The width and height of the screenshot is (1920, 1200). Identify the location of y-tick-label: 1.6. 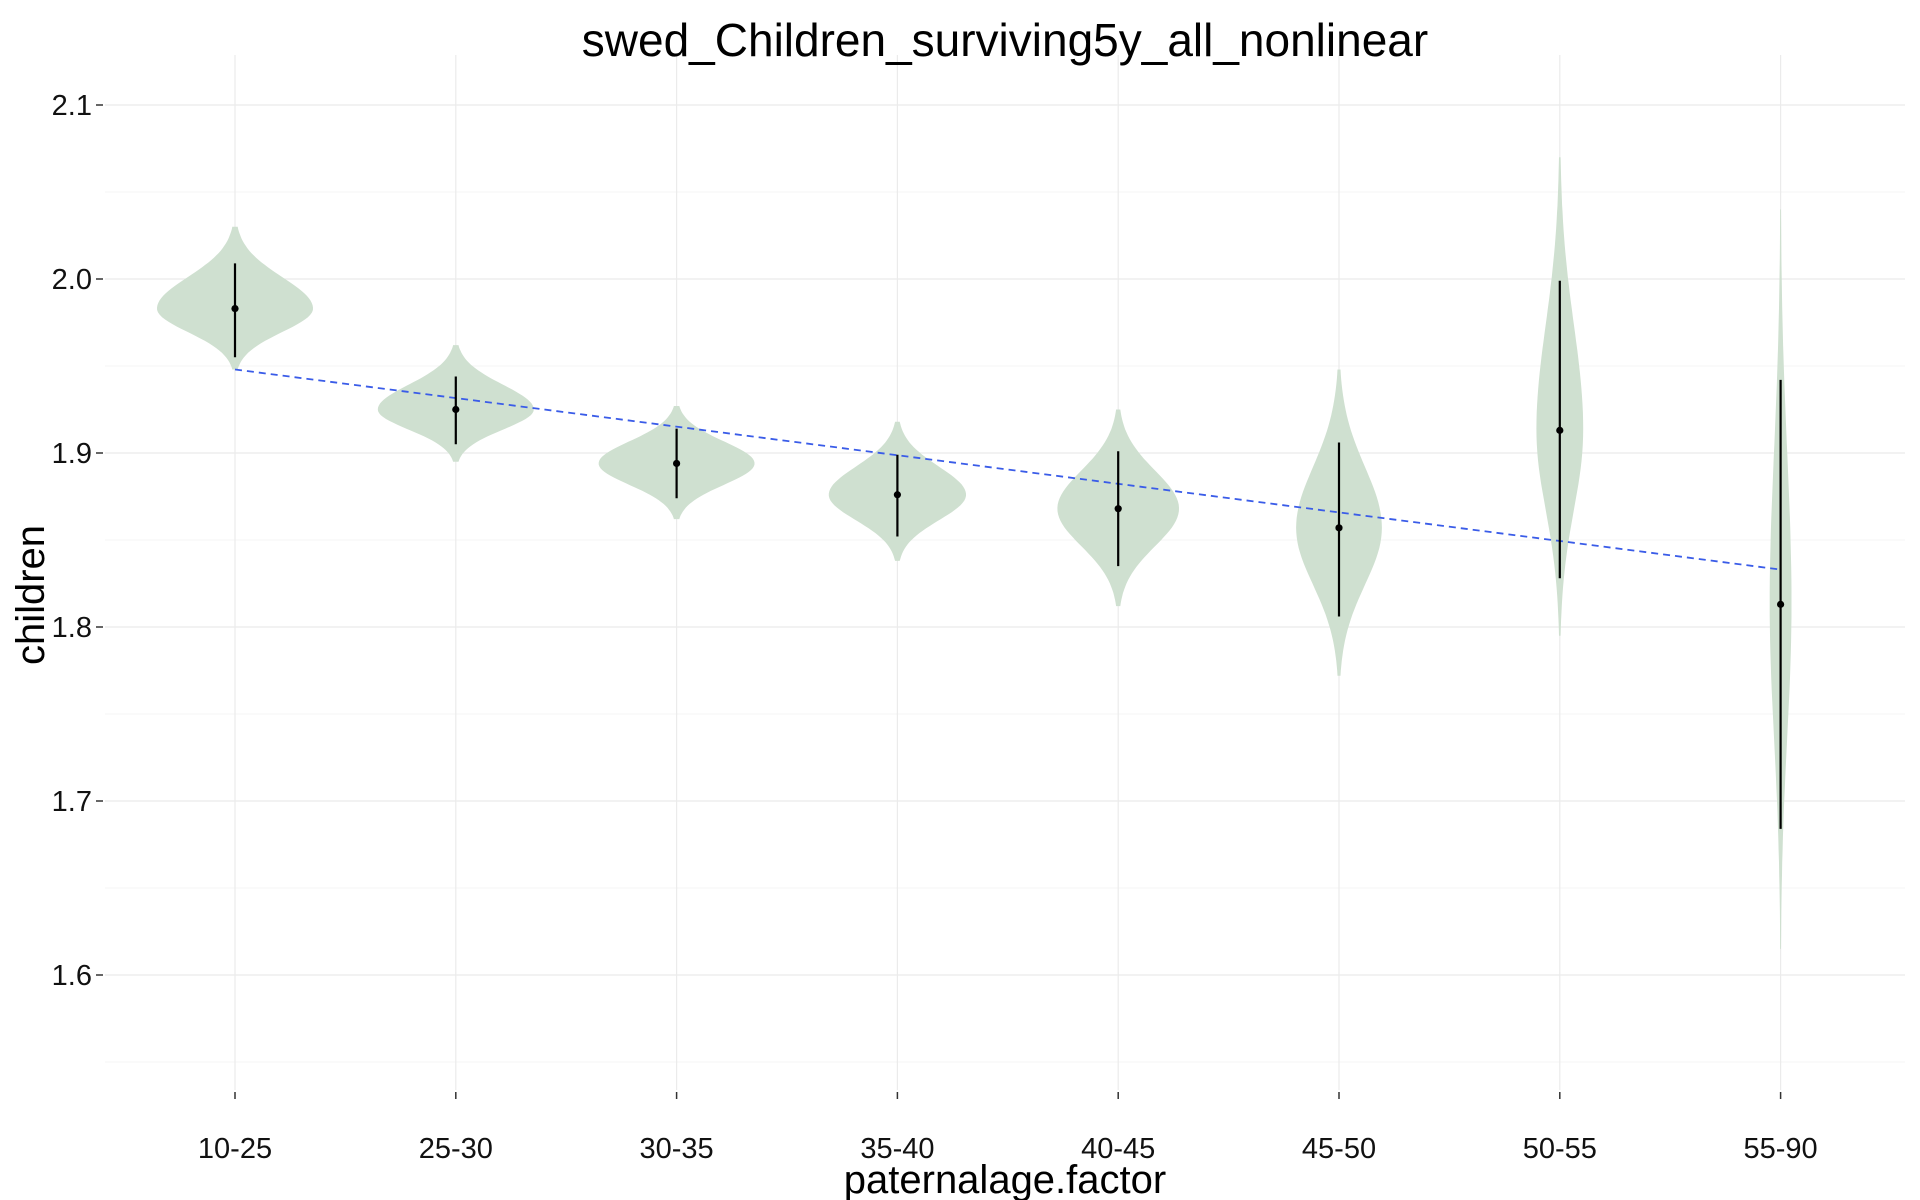
(72, 976).